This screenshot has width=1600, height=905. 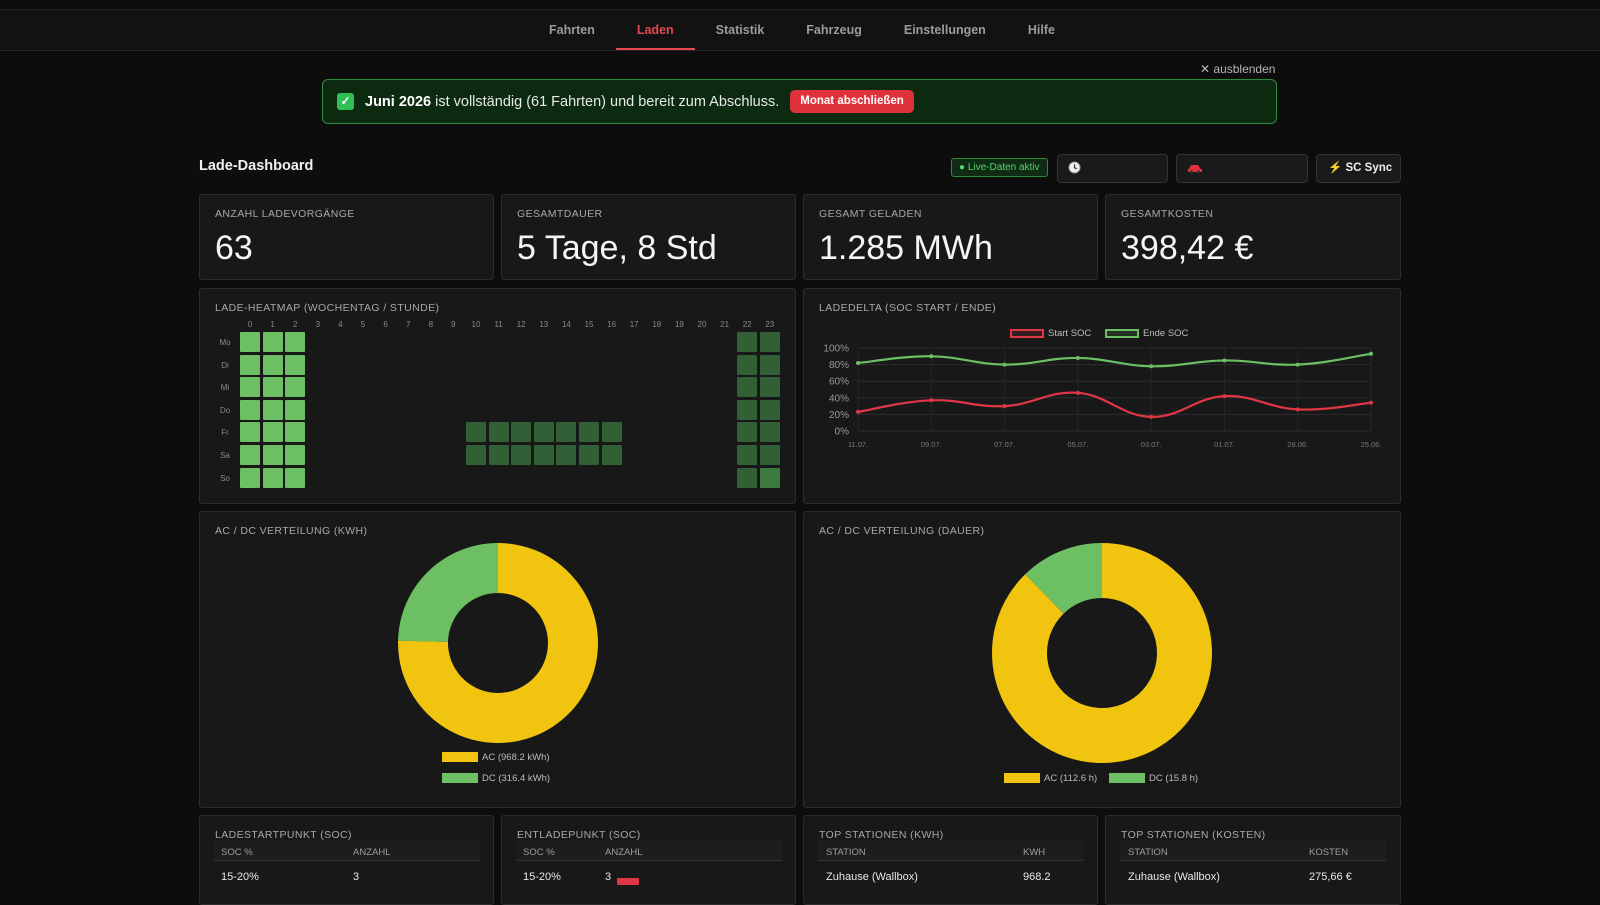 What do you see at coordinates (944, 30) in the screenshot?
I see `tab-einstellungen: Einstellungen` at bounding box center [944, 30].